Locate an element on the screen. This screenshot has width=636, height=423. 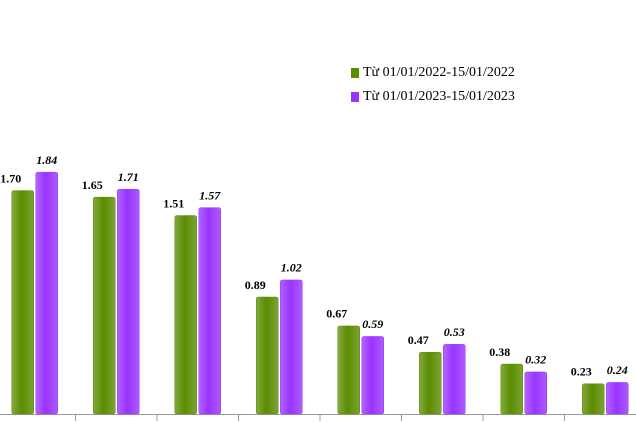
value-label: 0.89 is located at coordinates (255, 285).